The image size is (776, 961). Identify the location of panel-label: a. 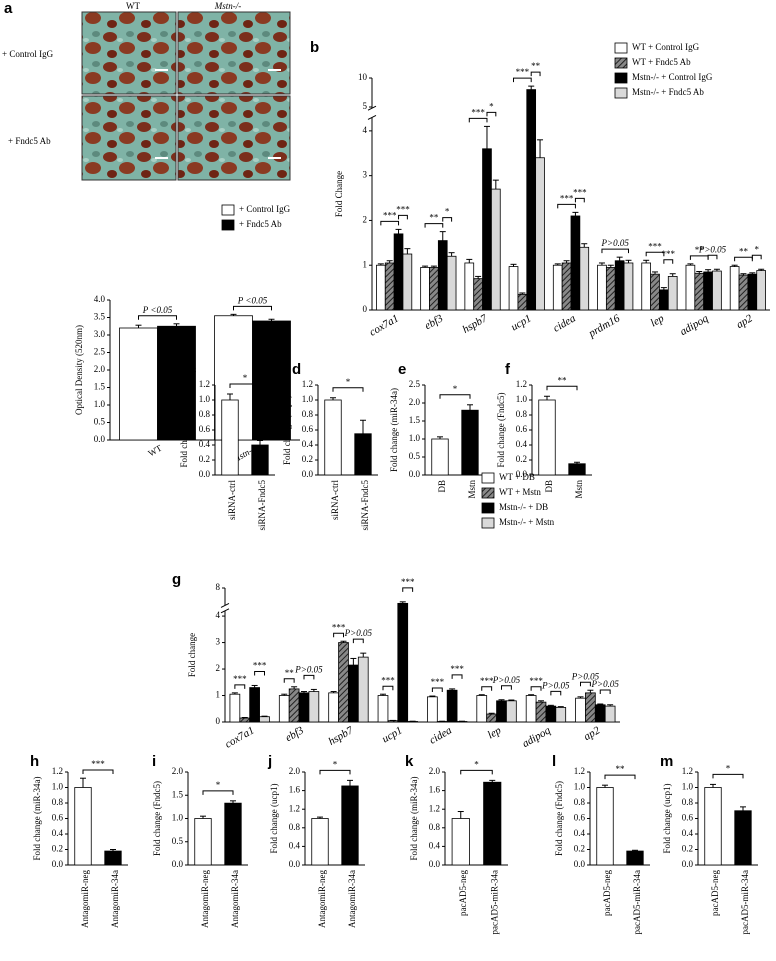
(8, 8).